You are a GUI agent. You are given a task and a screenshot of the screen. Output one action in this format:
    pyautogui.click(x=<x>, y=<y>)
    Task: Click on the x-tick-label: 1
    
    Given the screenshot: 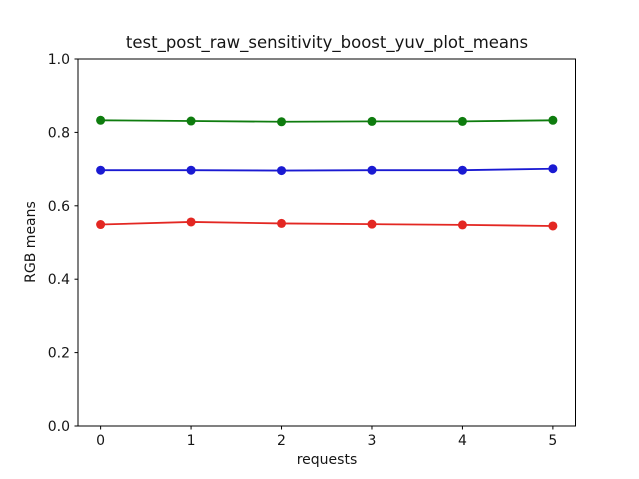 What is the action you would take?
    pyautogui.click(x=191, y=441)
    